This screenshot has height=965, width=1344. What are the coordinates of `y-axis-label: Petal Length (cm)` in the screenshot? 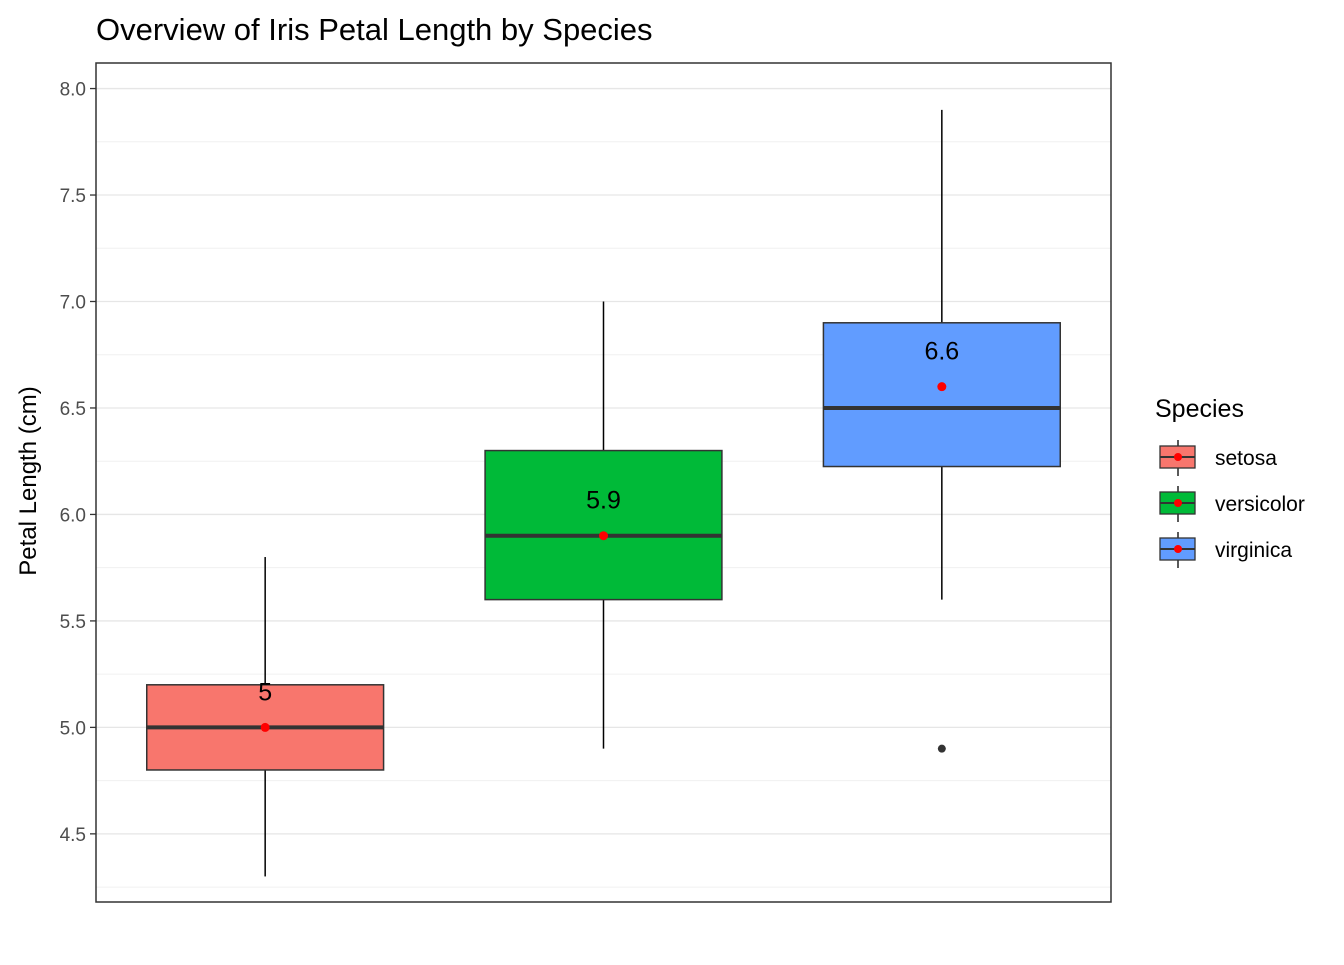 It's located at (28, 480).